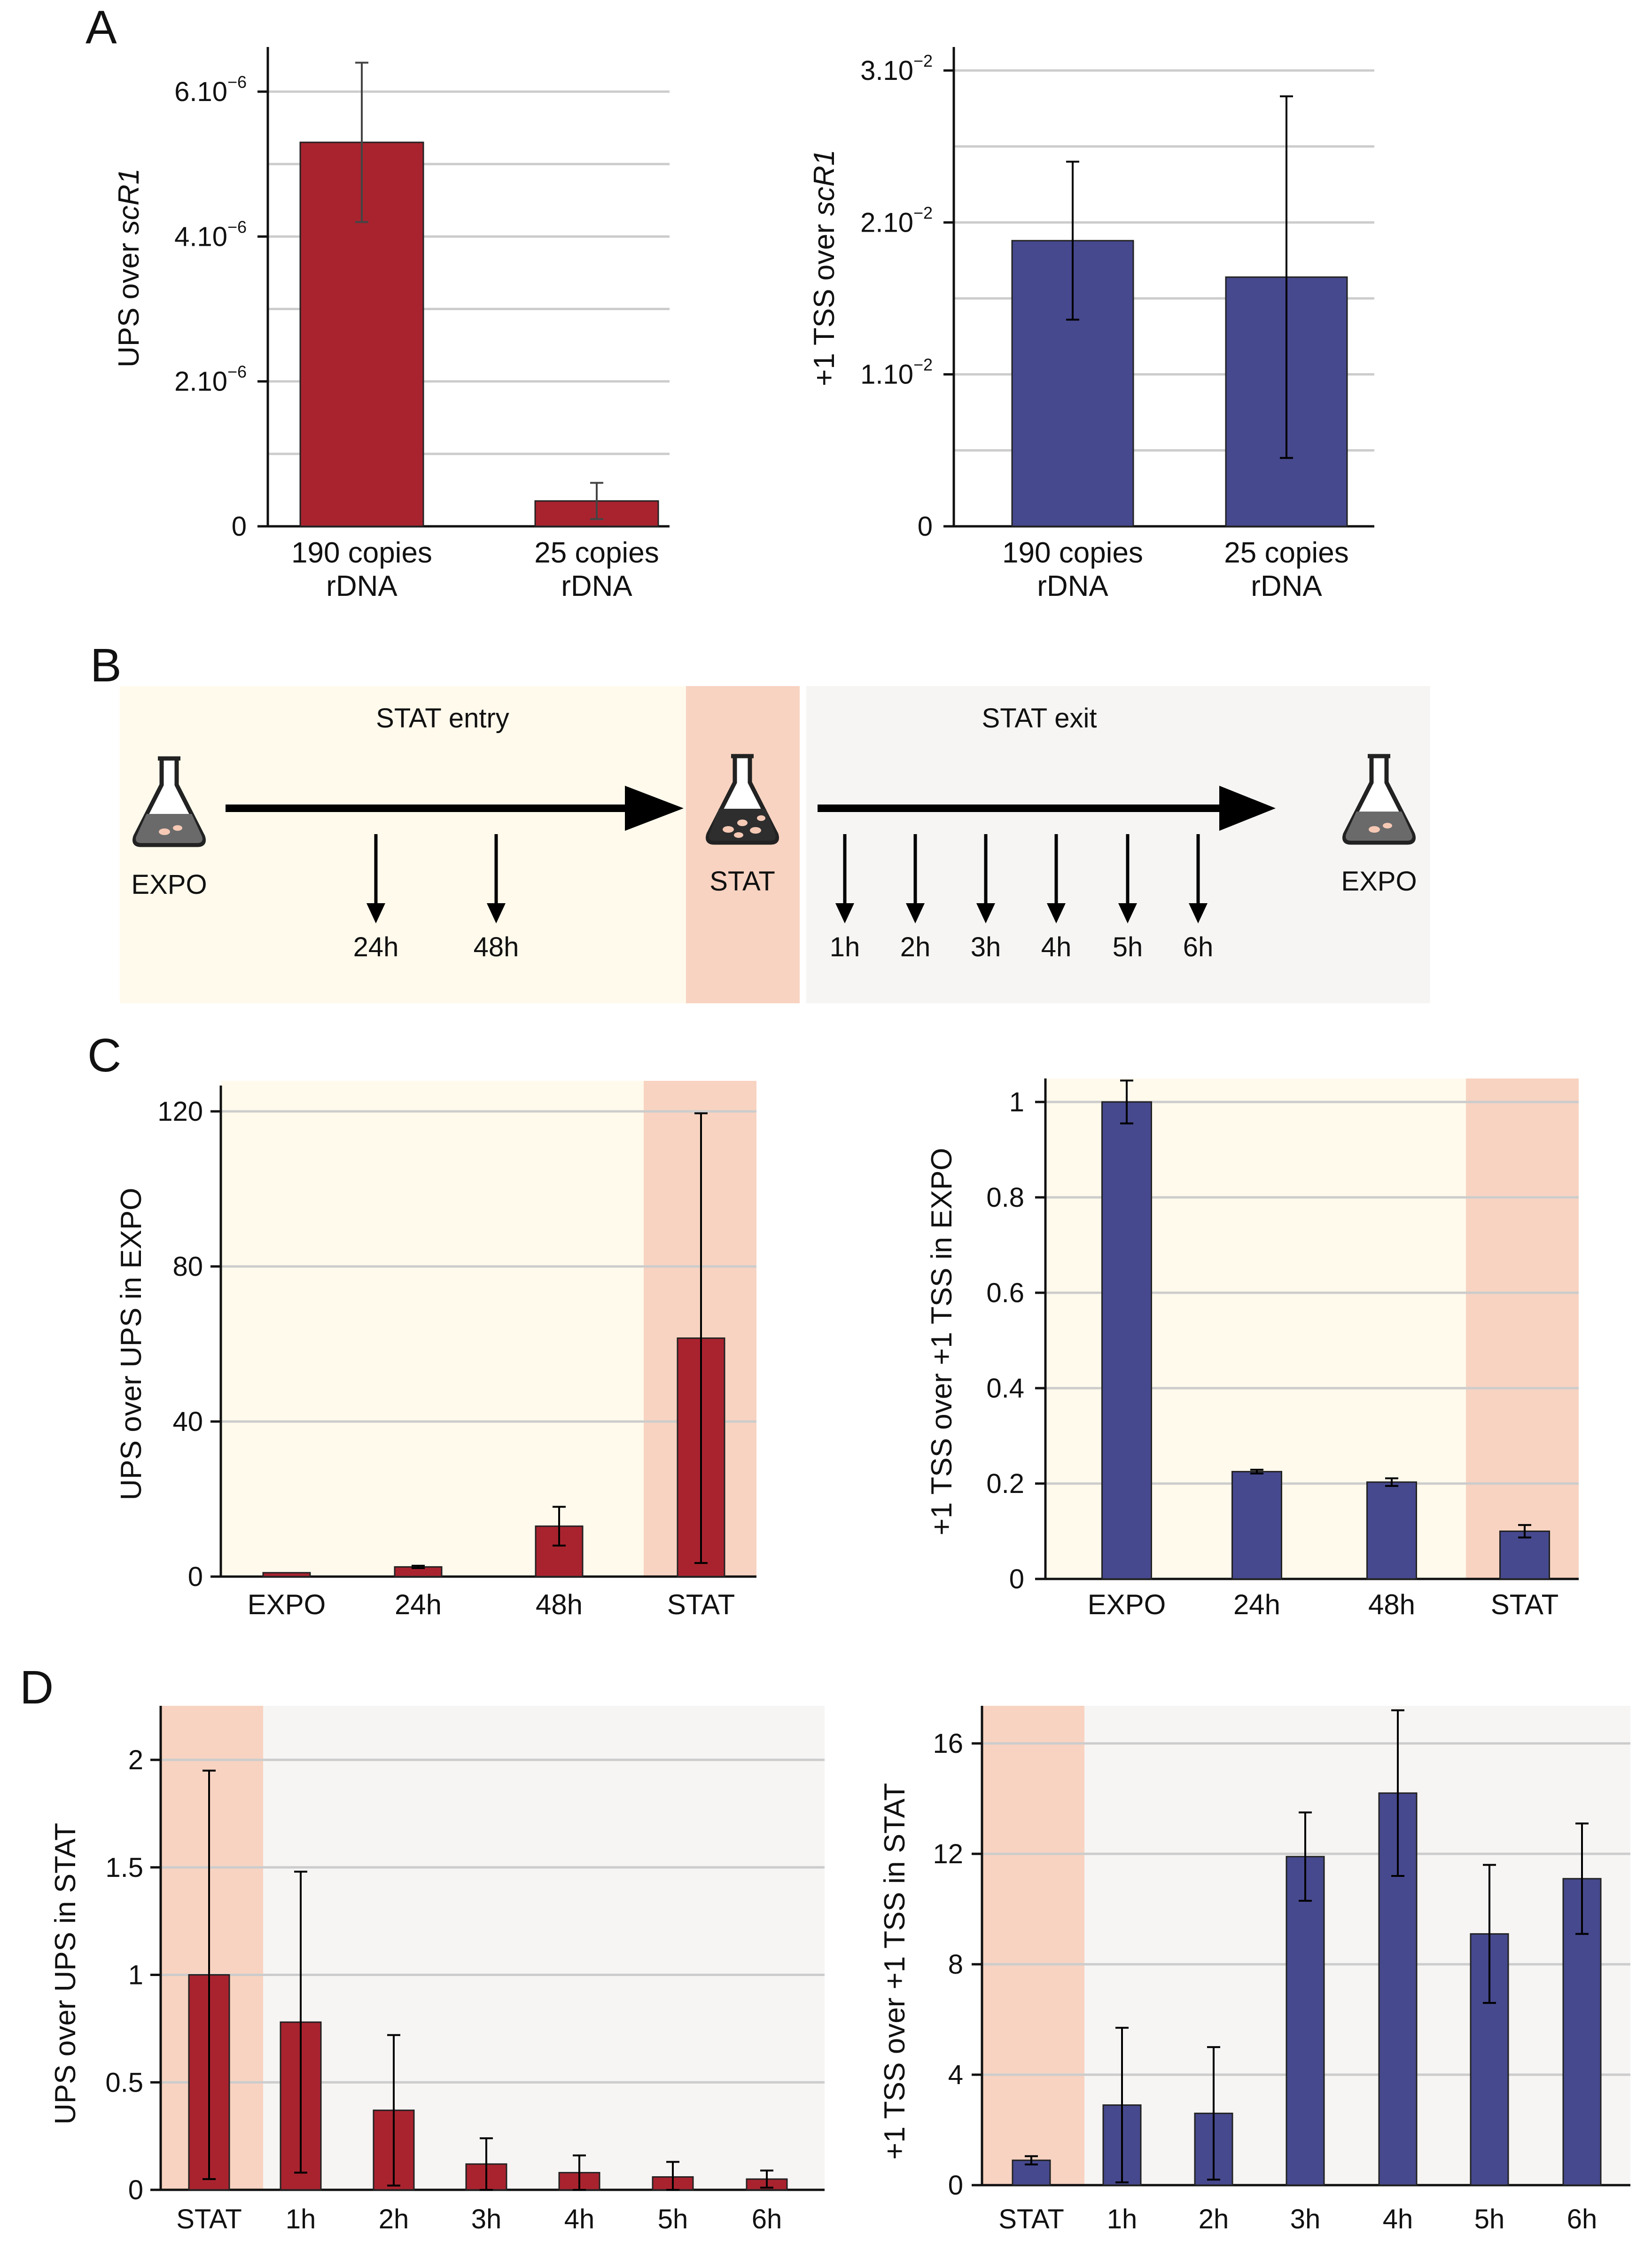 The image size is (1652, 2242). I want to click on exit-time-arrowhead-5h, so click(1127, 913).